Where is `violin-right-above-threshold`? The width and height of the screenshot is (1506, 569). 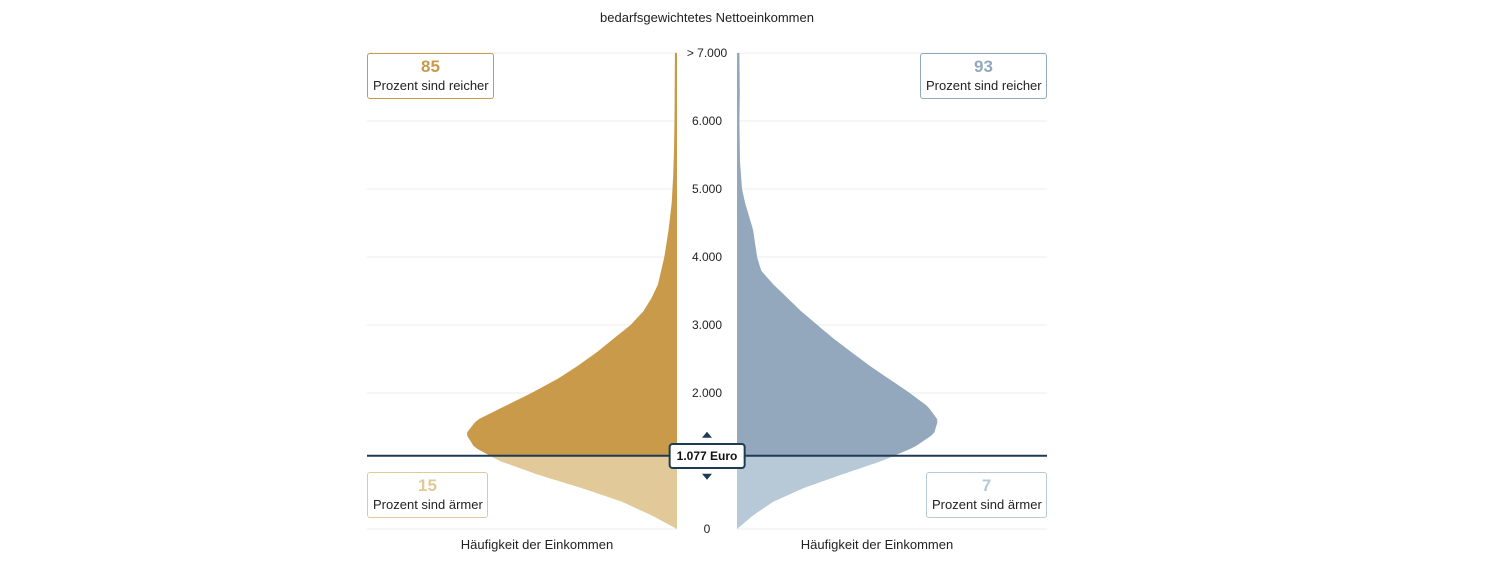
violin-right-above-threshold is located at coordinates (837, 254).